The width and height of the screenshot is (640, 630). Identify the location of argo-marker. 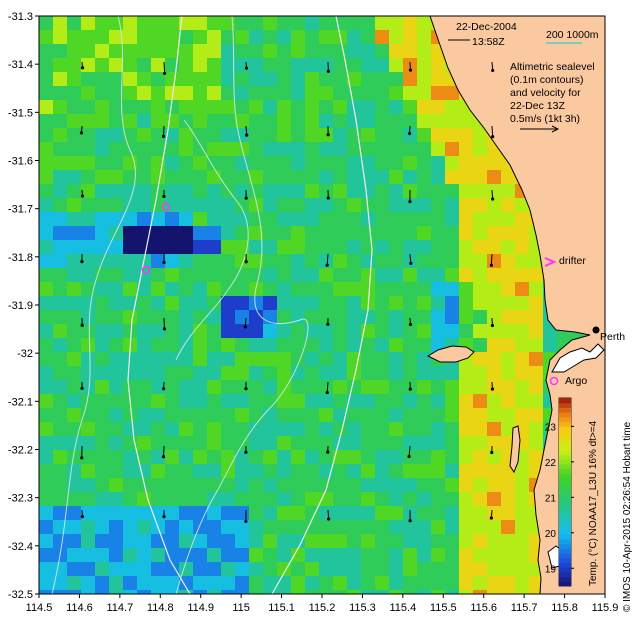
(554, 381).